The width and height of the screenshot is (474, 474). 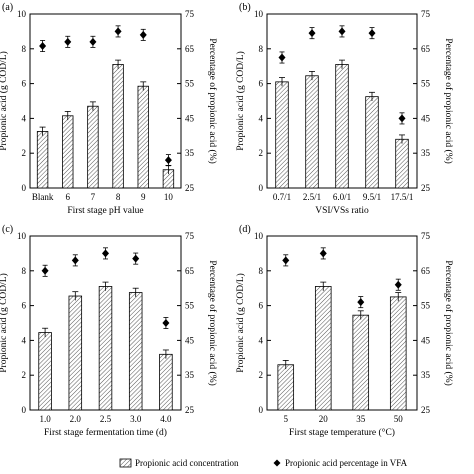 What do you see at coordinates (125, 463) in the screenshot?
I see `legend-bar-swatch` at bounding box center [125, 463].